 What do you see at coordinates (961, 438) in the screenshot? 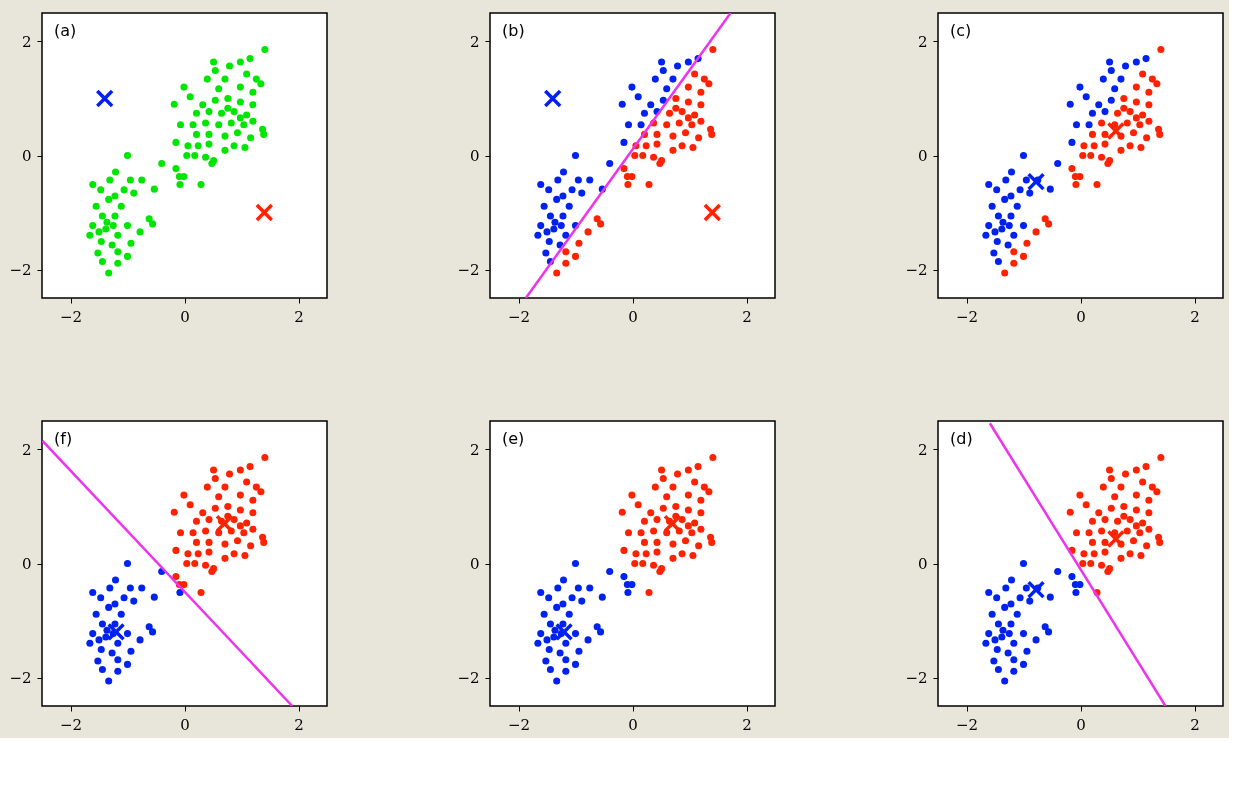
I see `text: (d)` at bounding box center [961, 438].